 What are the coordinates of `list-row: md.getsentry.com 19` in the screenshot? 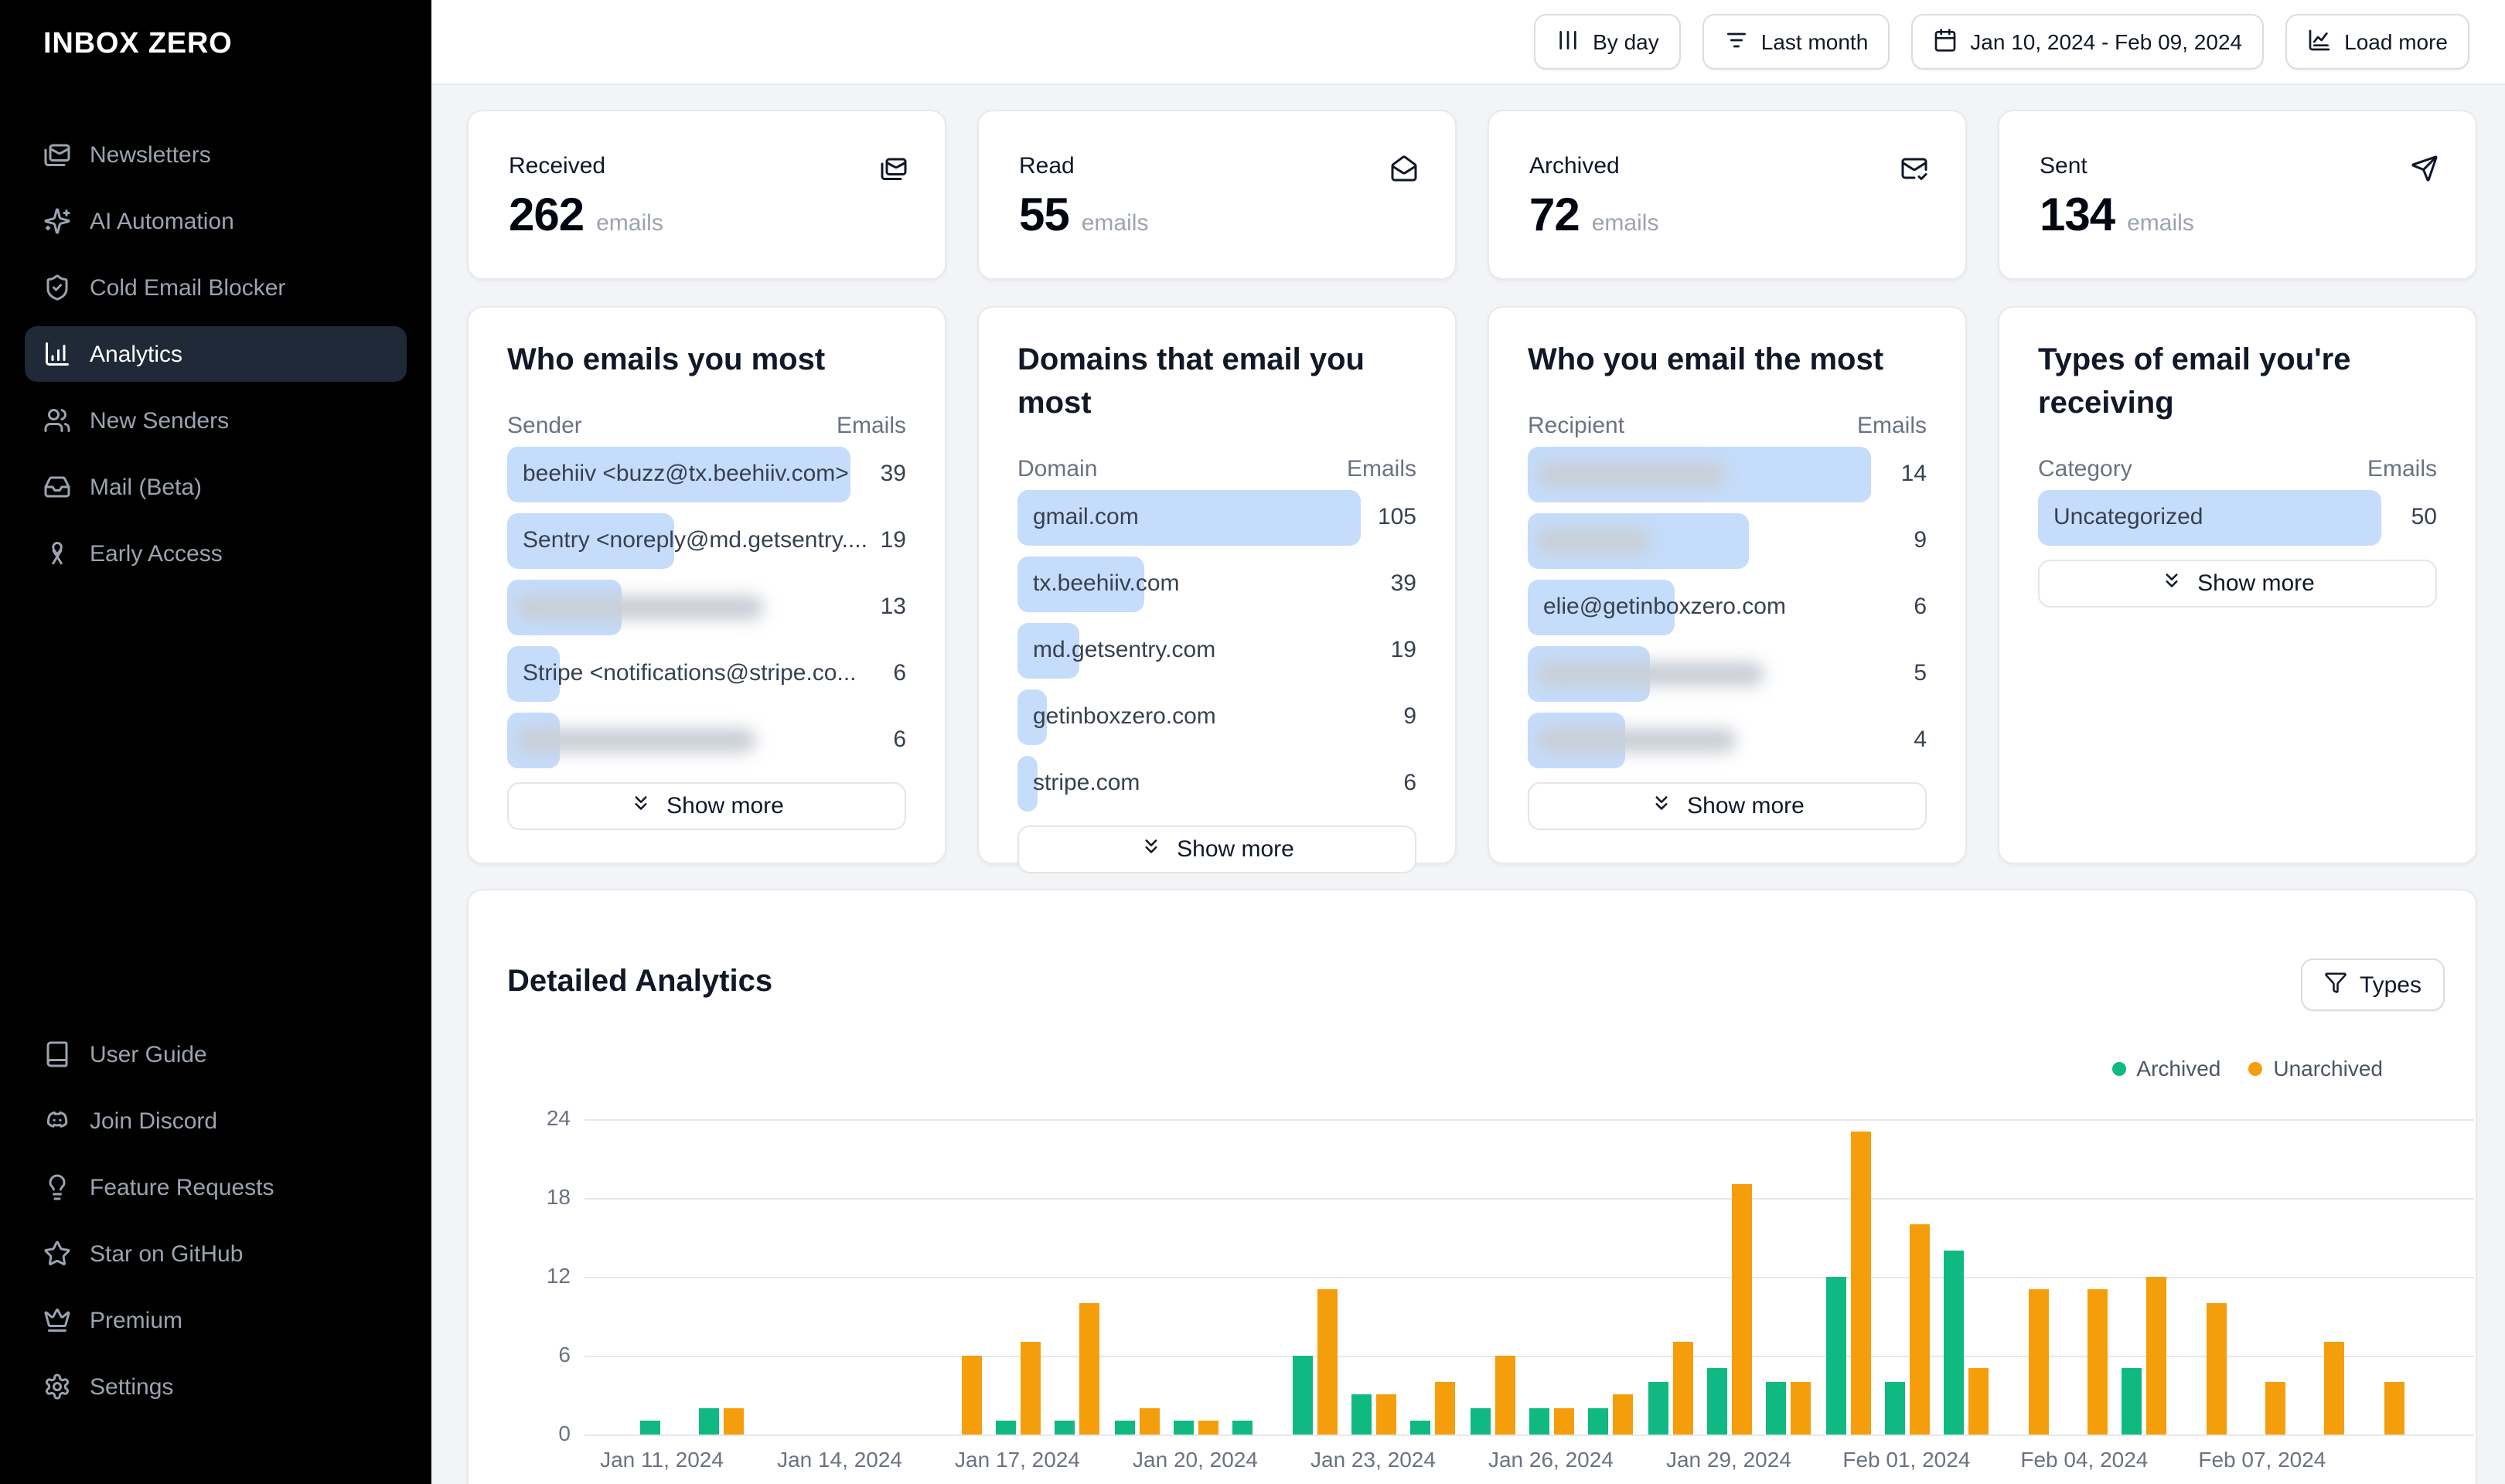 It's located at (1216, 651).